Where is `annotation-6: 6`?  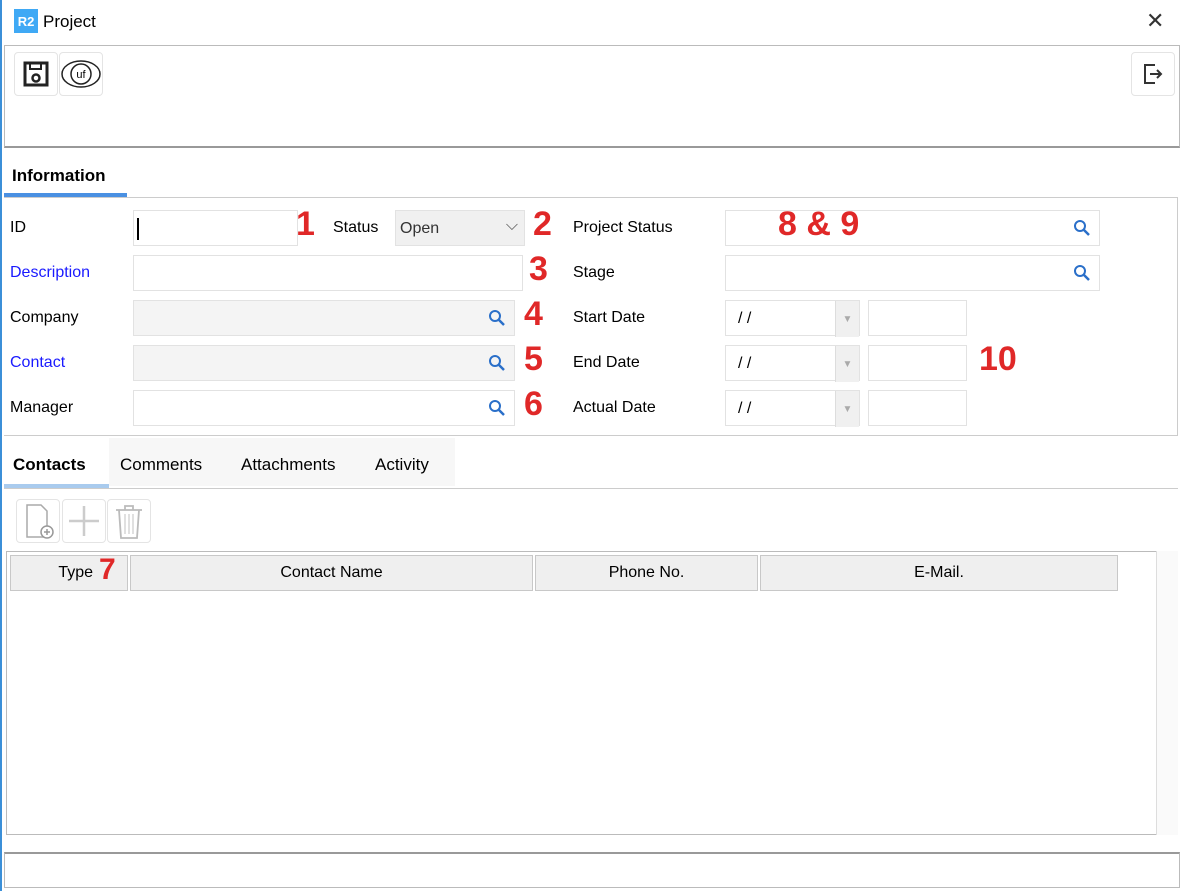
annotation-6: 6 is located at coordinates (533, 404).